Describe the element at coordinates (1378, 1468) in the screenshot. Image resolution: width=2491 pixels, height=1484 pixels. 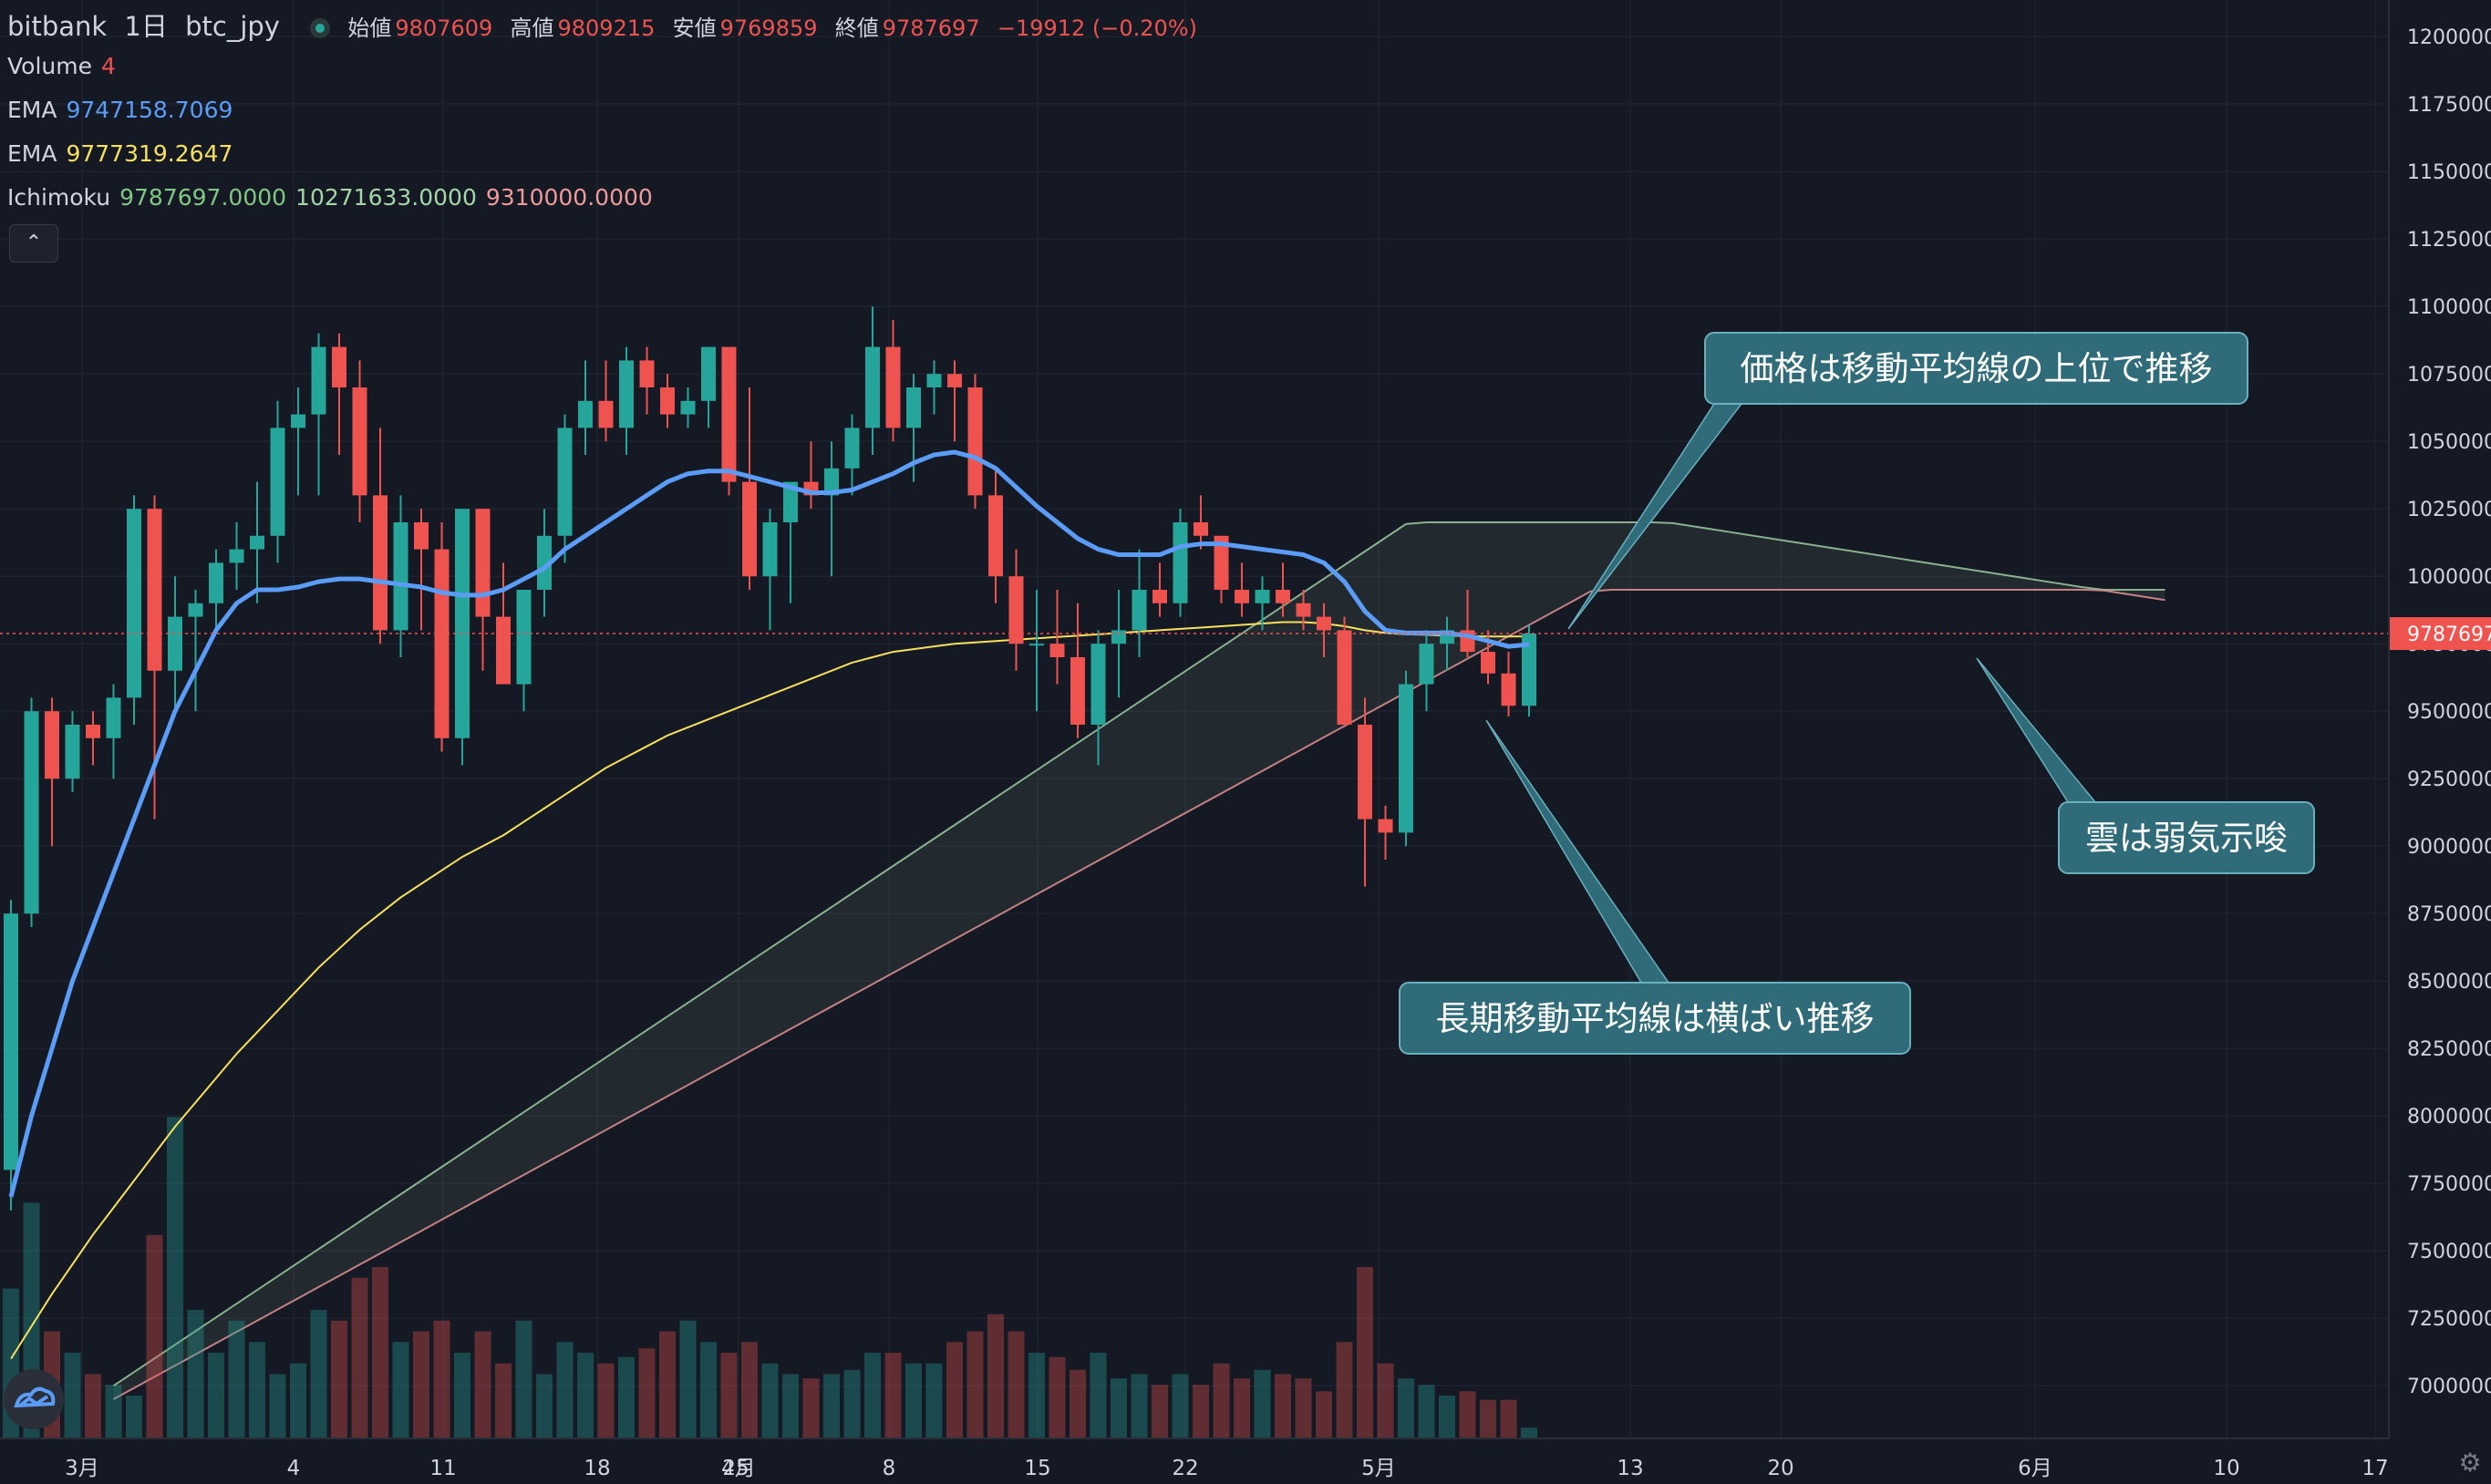
I see `time-axis-label: 5月` at that location.